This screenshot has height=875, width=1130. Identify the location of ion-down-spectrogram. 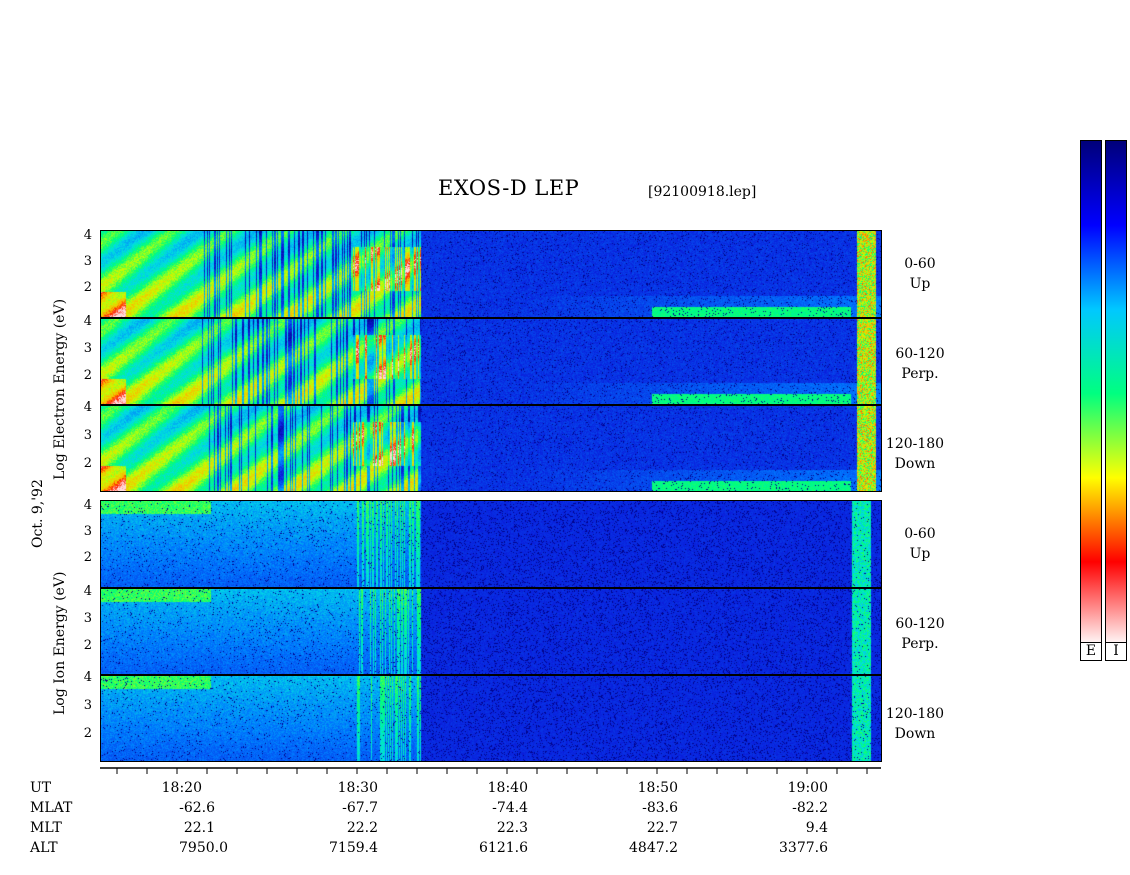
(491, 718).